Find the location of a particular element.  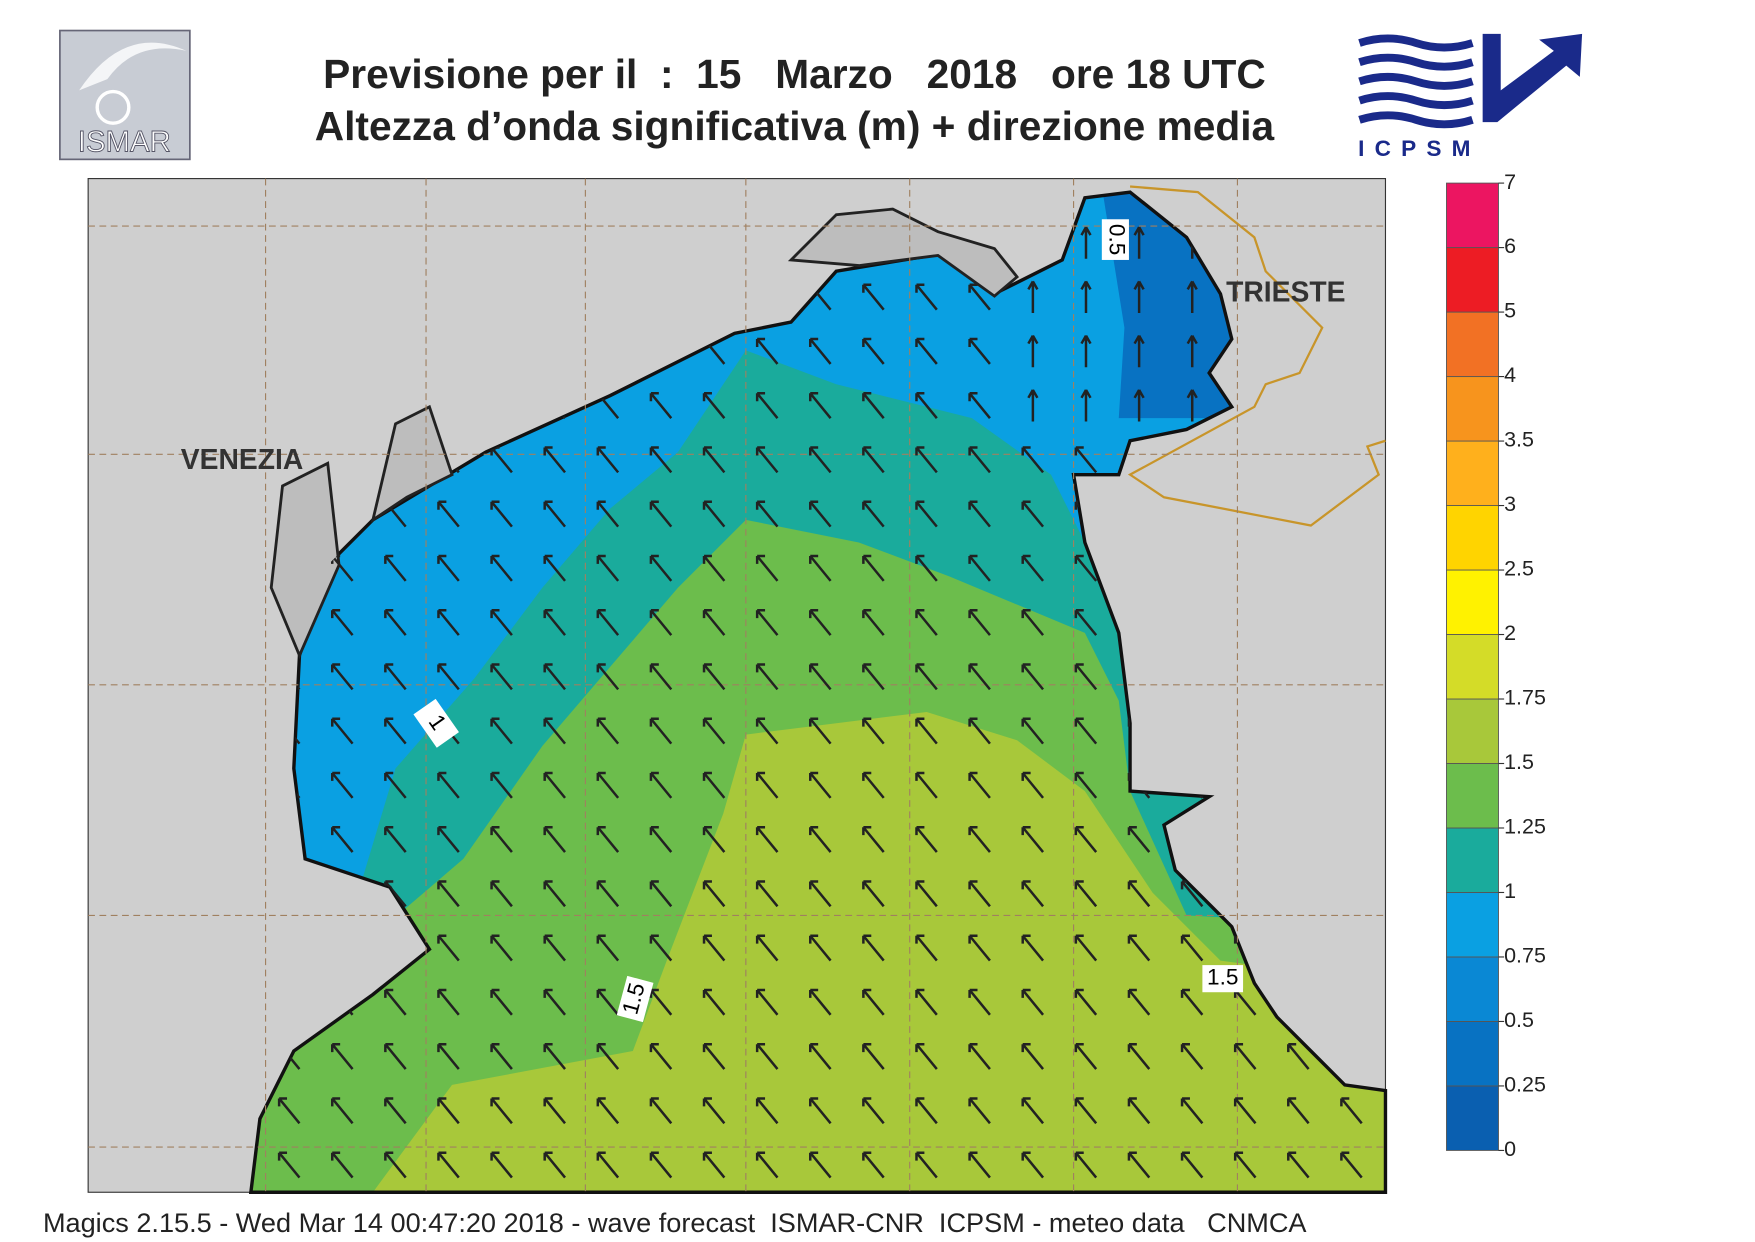

place-label: VENEZIA is located at coordinates (242, 459).